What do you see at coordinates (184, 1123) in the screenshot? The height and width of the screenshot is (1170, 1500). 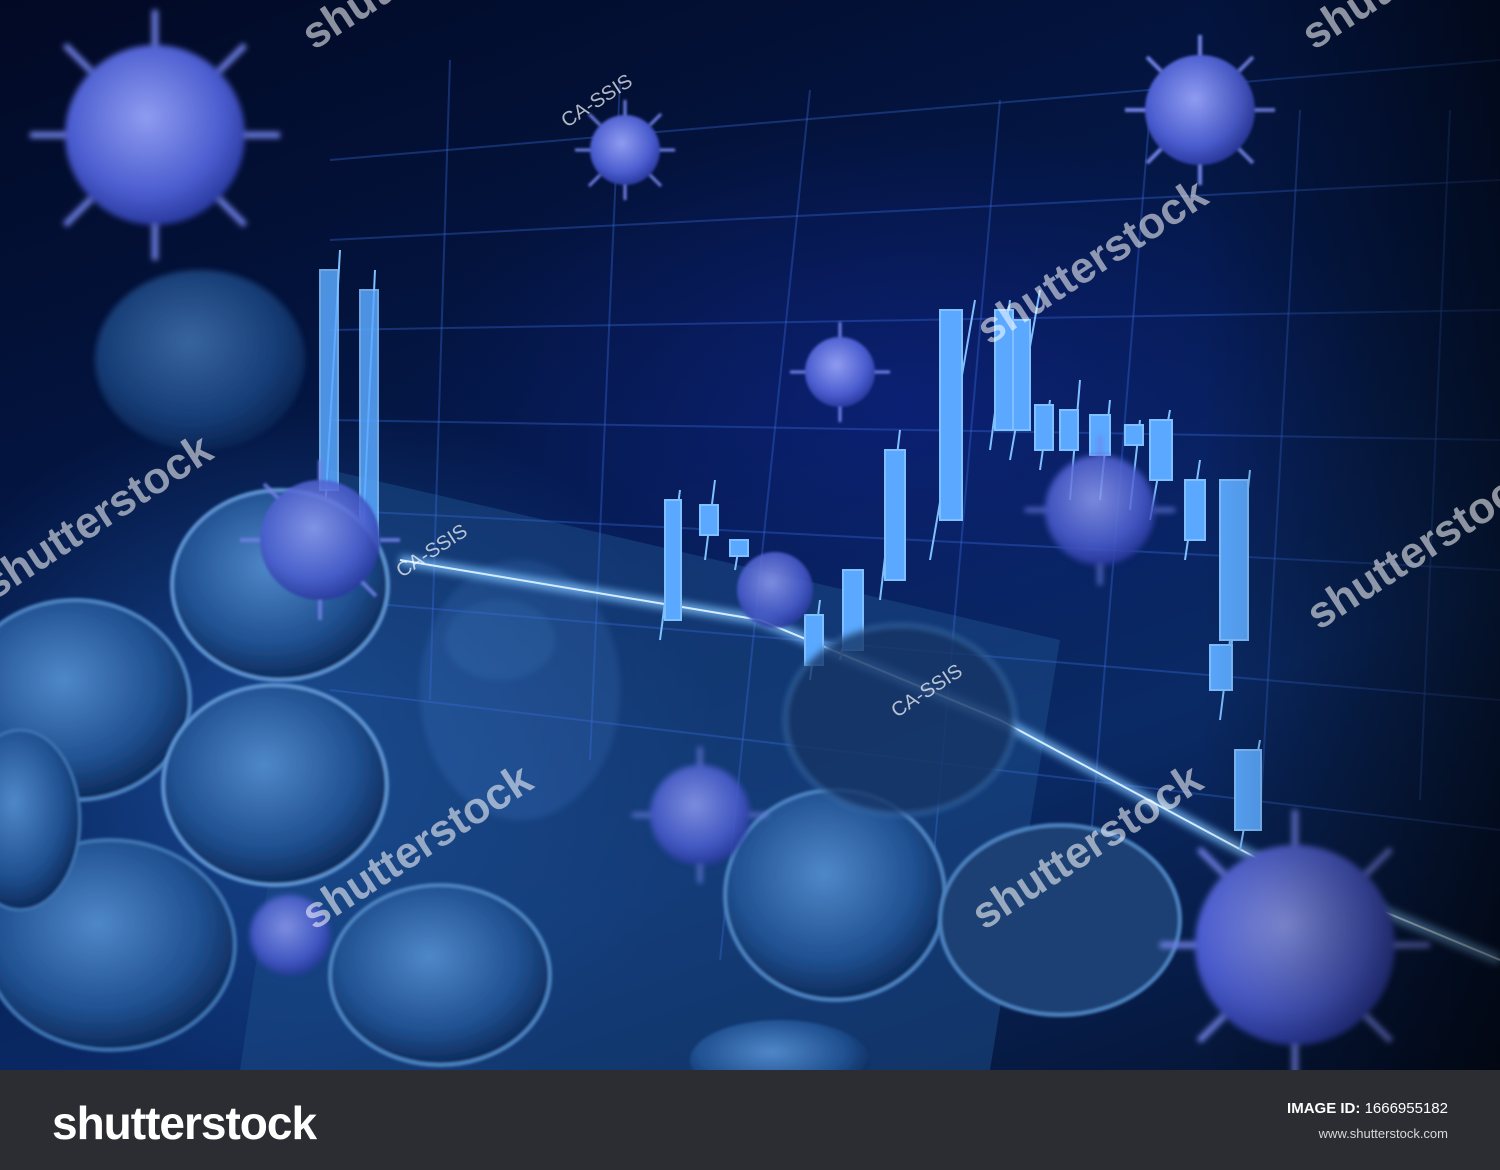 I see `shutterstock-logo: shutterstock` at bounding box center [184, 1123].